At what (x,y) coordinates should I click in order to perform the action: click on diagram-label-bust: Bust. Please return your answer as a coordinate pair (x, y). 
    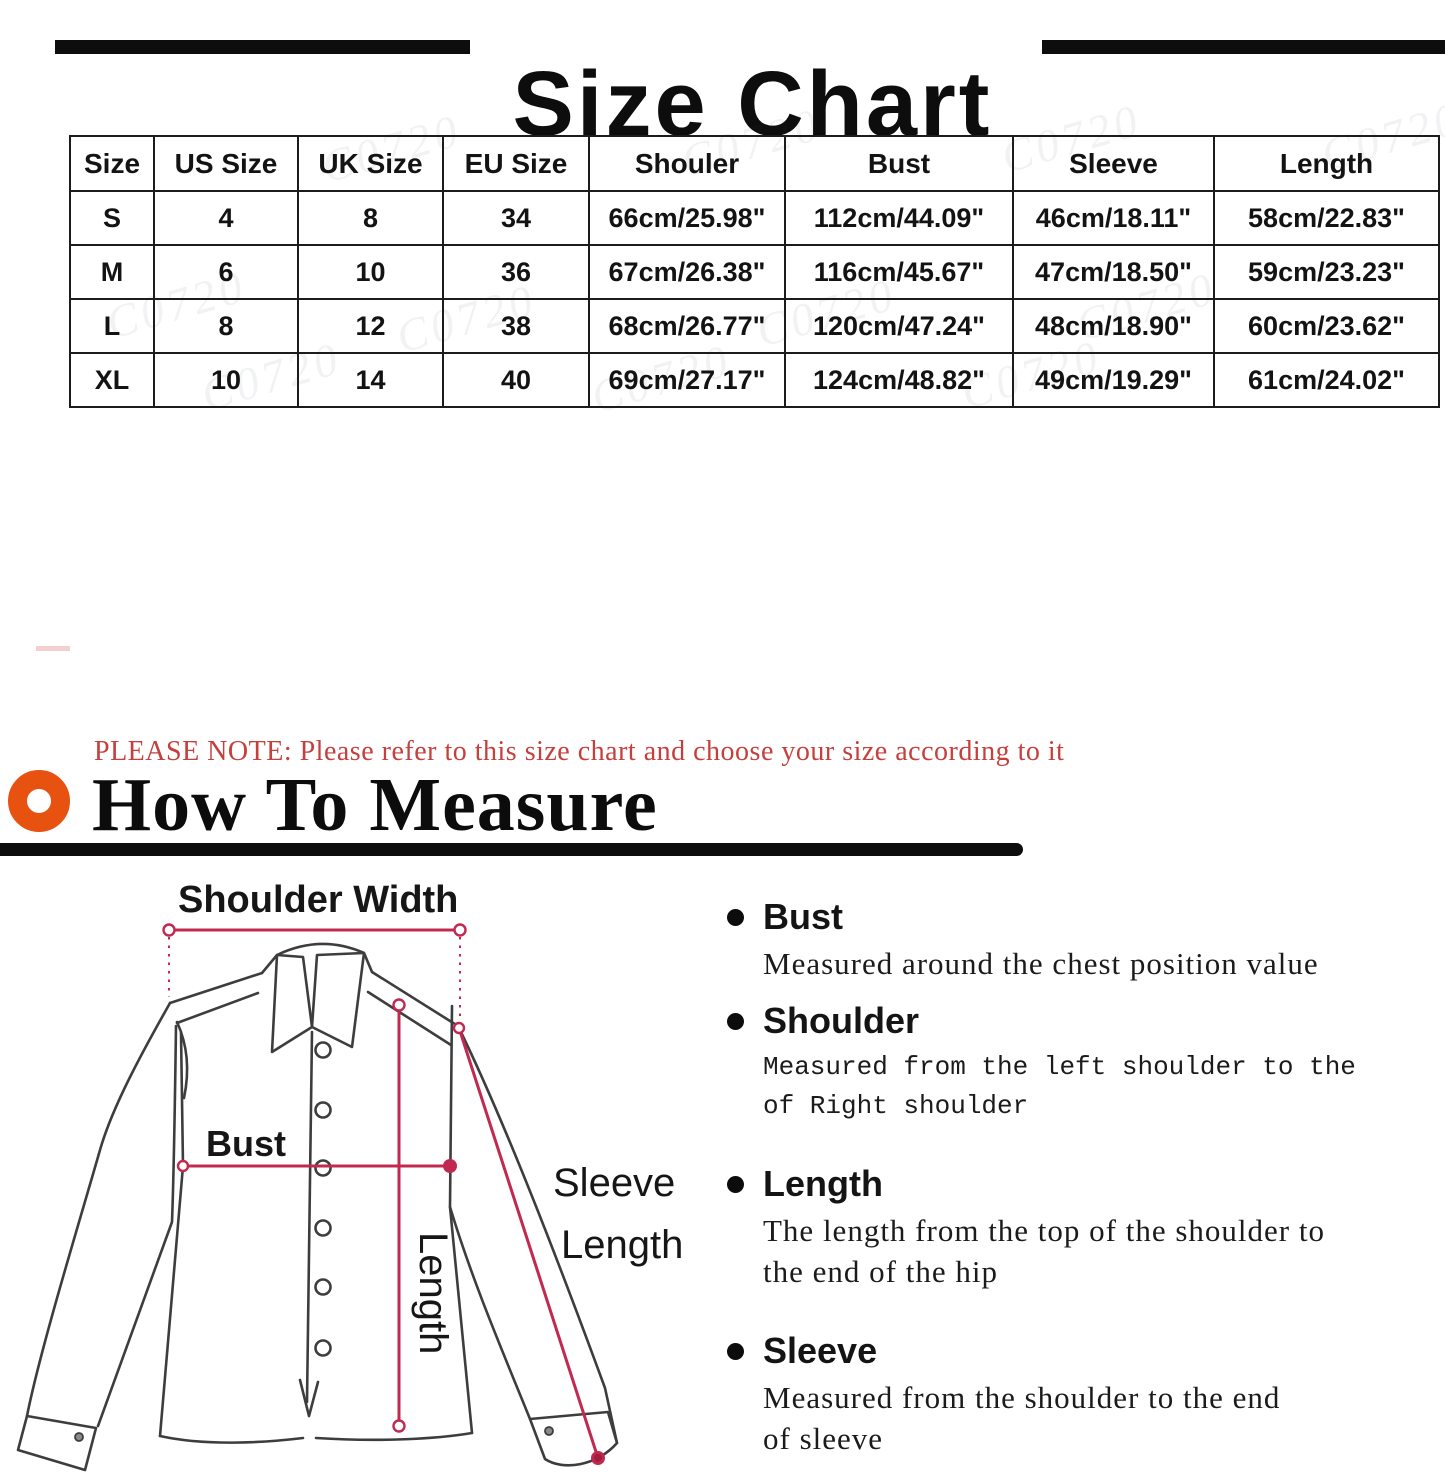
    Looking at the image, I should click on (246, 1143).